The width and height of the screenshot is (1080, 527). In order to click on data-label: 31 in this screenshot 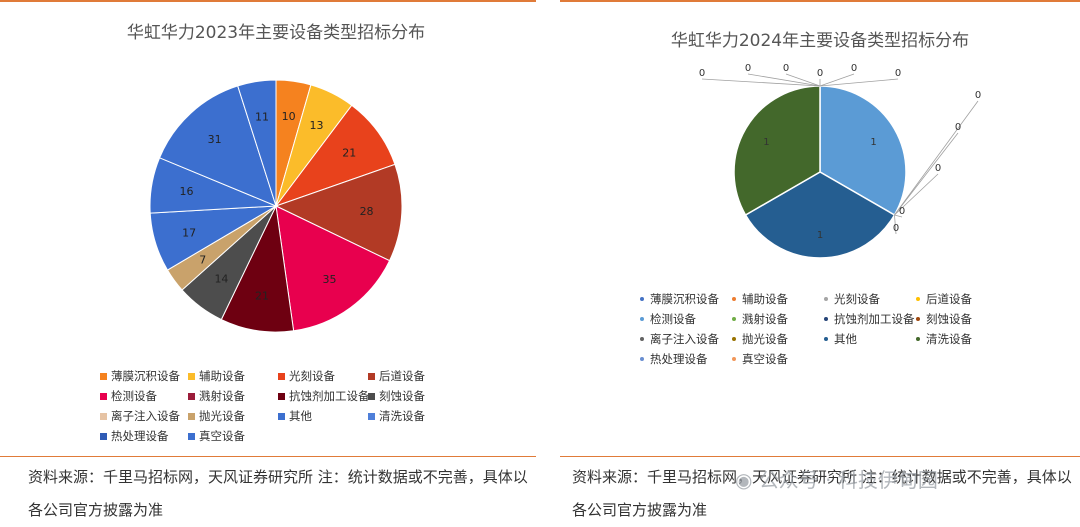, I will do `click(215, 139)`.